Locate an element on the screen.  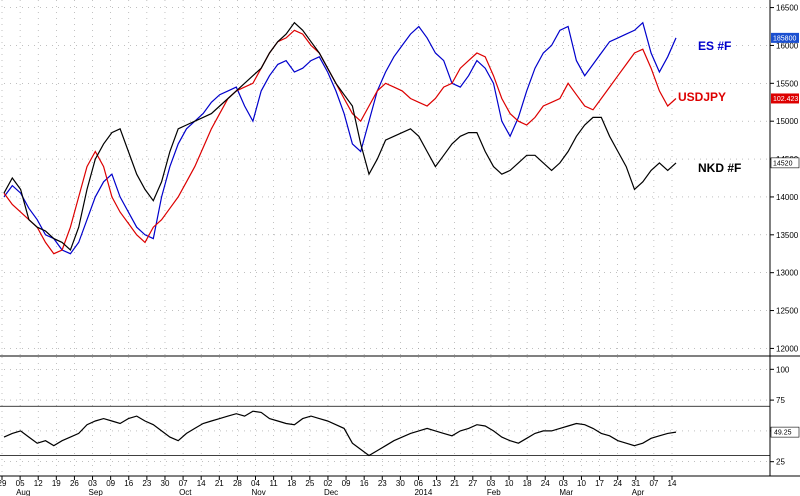
oscillator-line is located at coordinates (340, 433).